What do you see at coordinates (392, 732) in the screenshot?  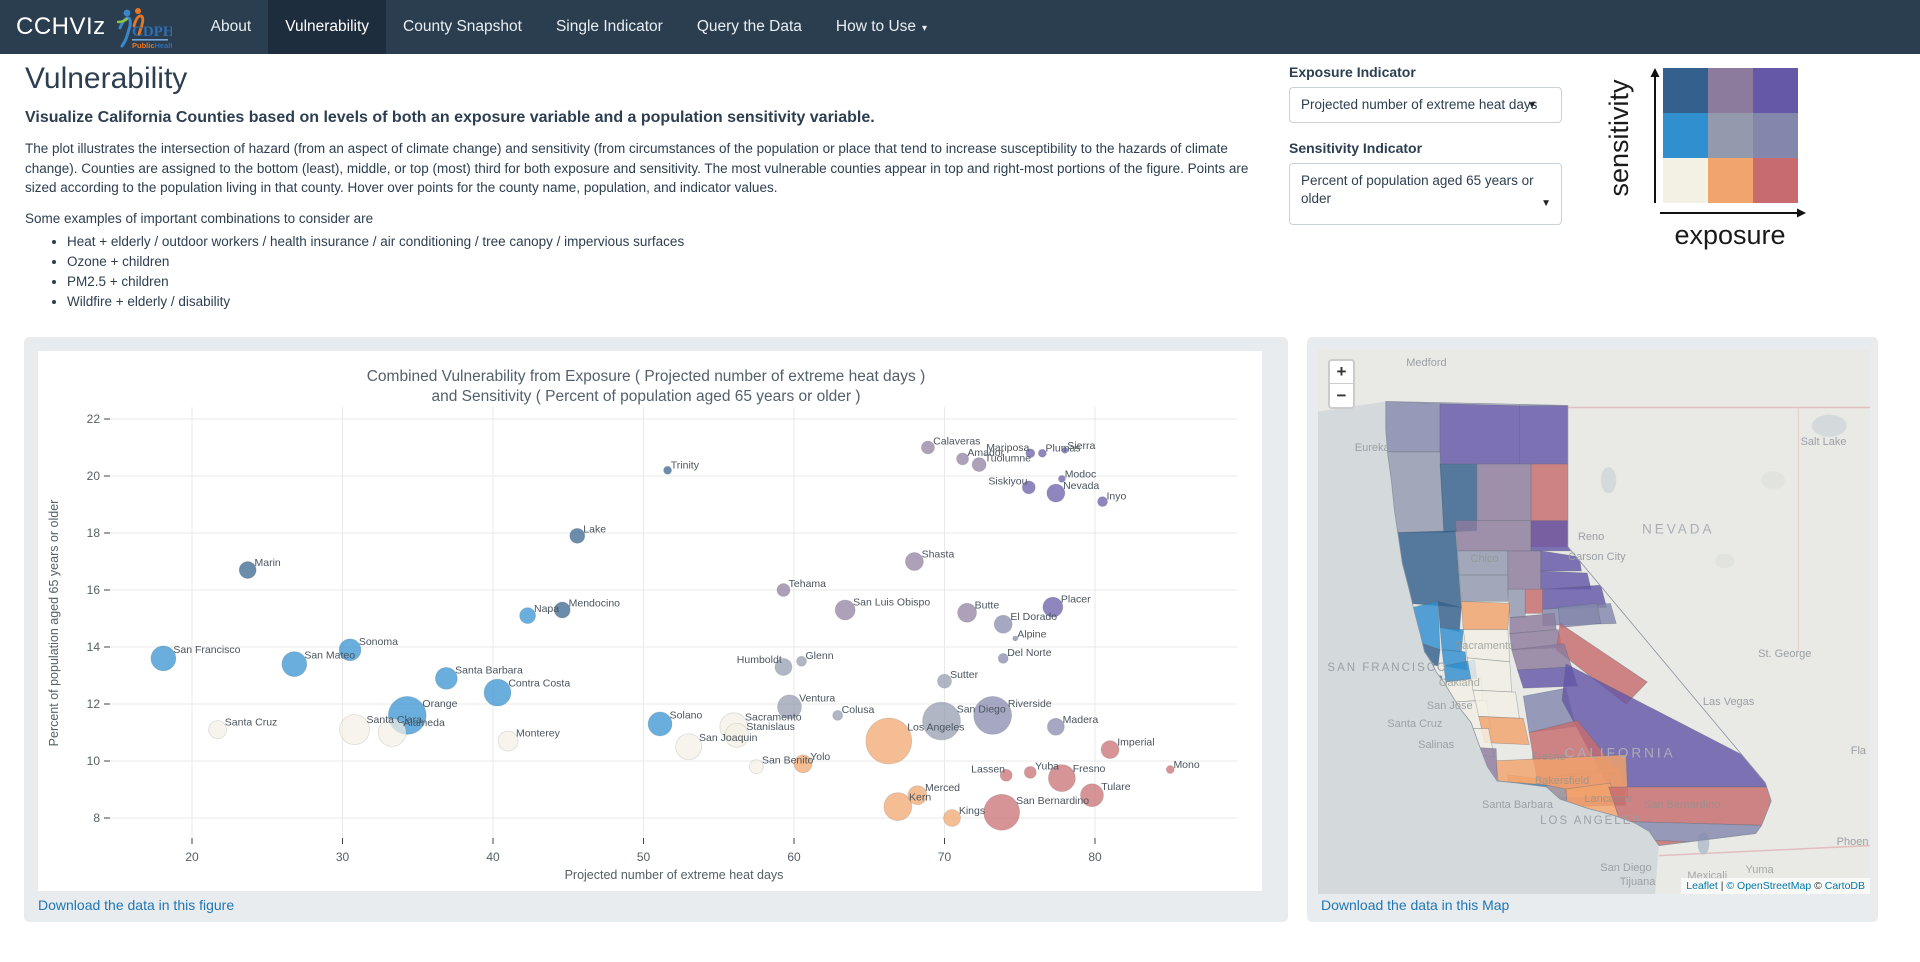 I see `scatter-point-alameda` at bounding box center [392, 732].